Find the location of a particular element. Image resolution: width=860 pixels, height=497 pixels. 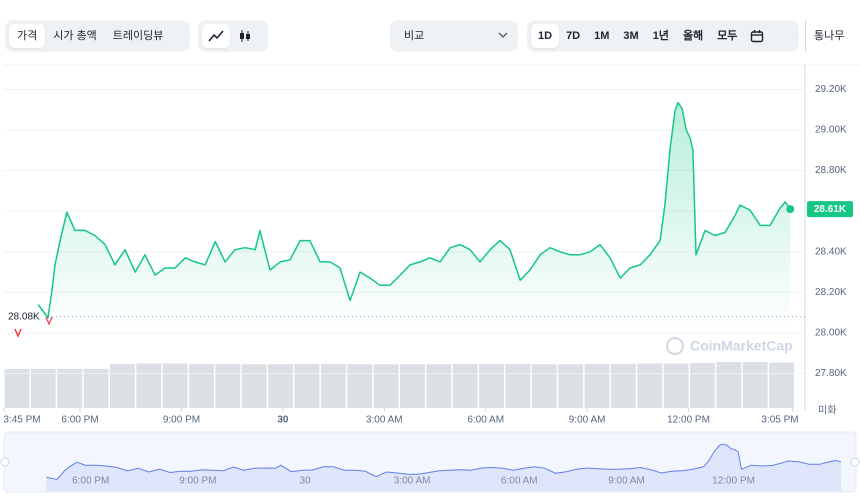

current-price-label: 28.61K is located at coordinates (830, 209).